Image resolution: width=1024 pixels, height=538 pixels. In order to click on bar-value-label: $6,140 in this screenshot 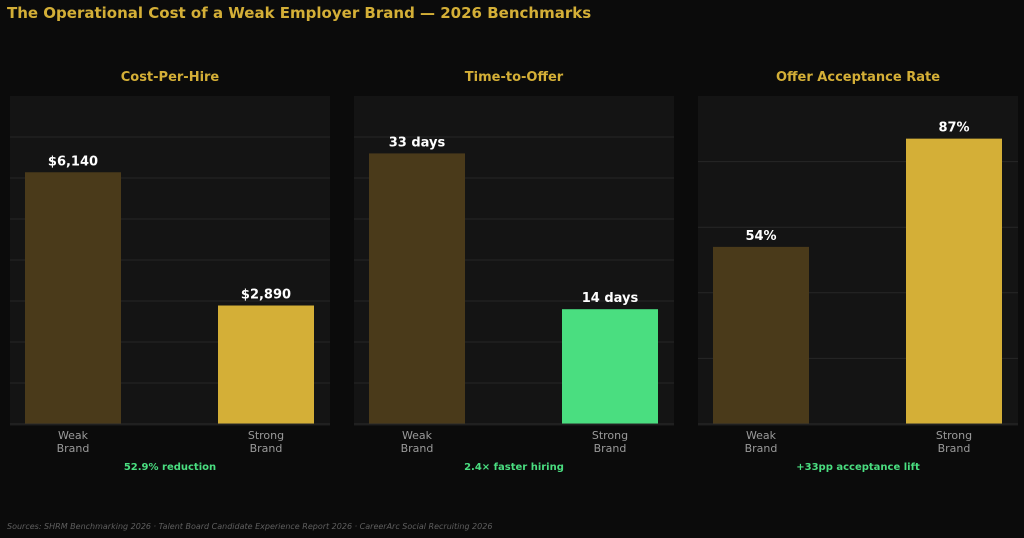, I will do `click(73, 161)`.